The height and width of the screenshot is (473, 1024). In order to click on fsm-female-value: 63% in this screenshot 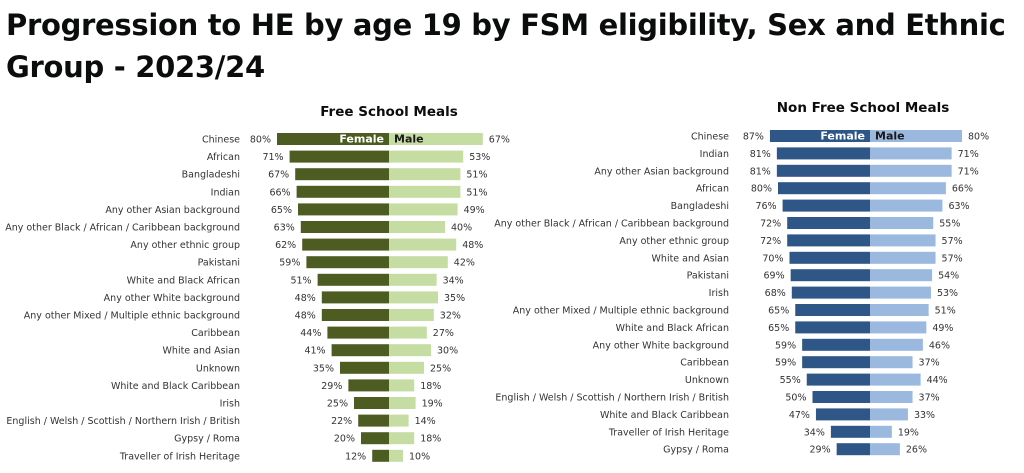, I will do `click(284, 228)`.